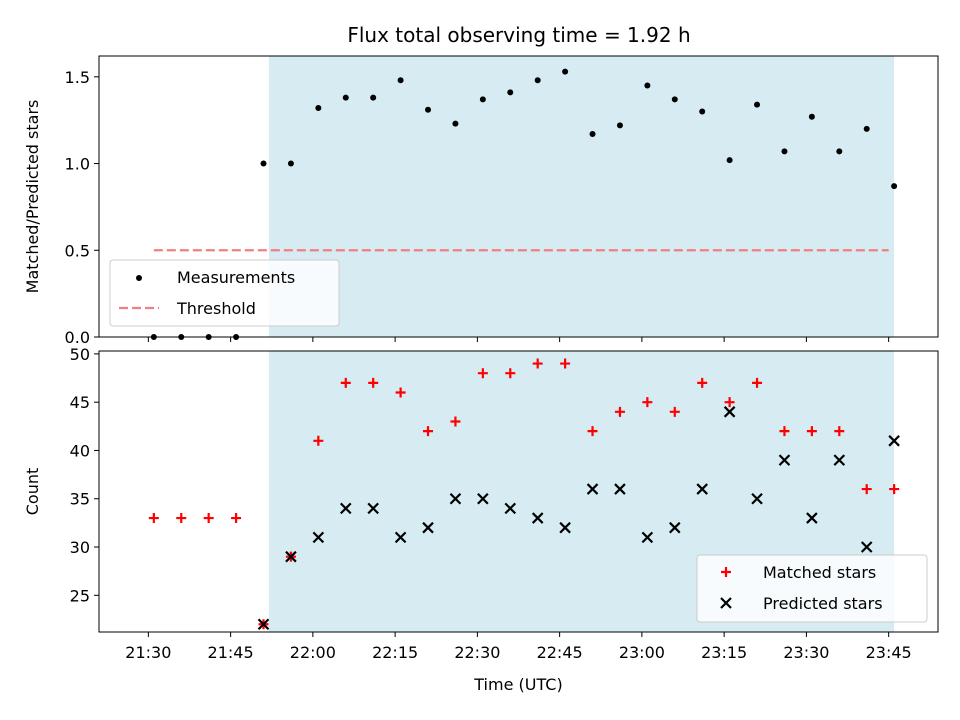 This screenshot has width=960, height=720. What do you see at coordinates (80, 499) in the screenshot?
I see `y-tick-label: 35` at bounding box center [80, 499].